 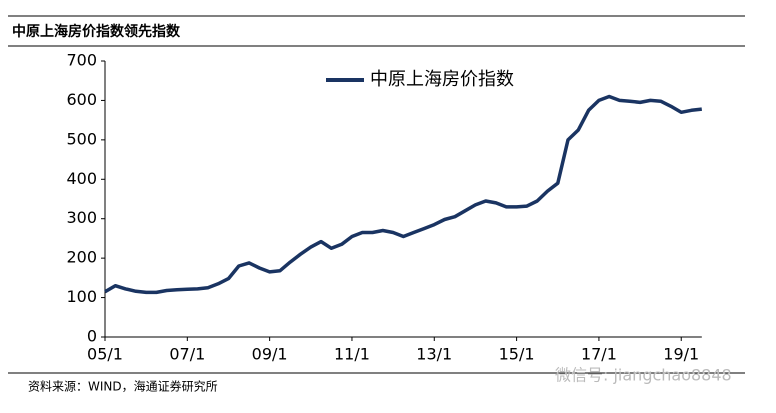 I want to click on y-tick-label: 300, so click(x=81, y=217).